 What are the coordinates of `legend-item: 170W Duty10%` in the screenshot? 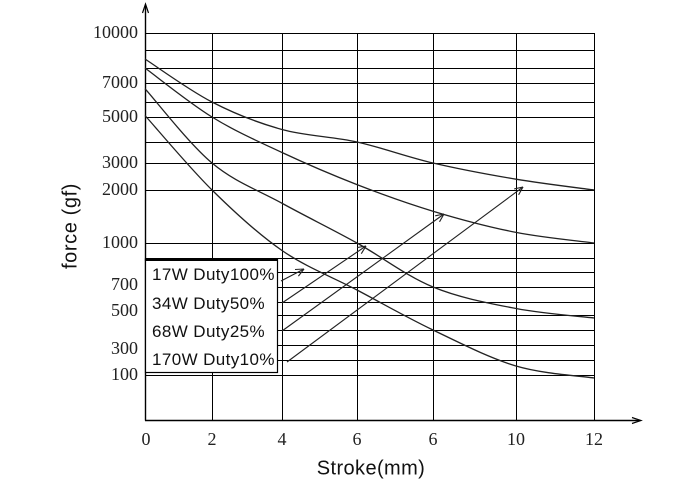 It's located at (213, 359).